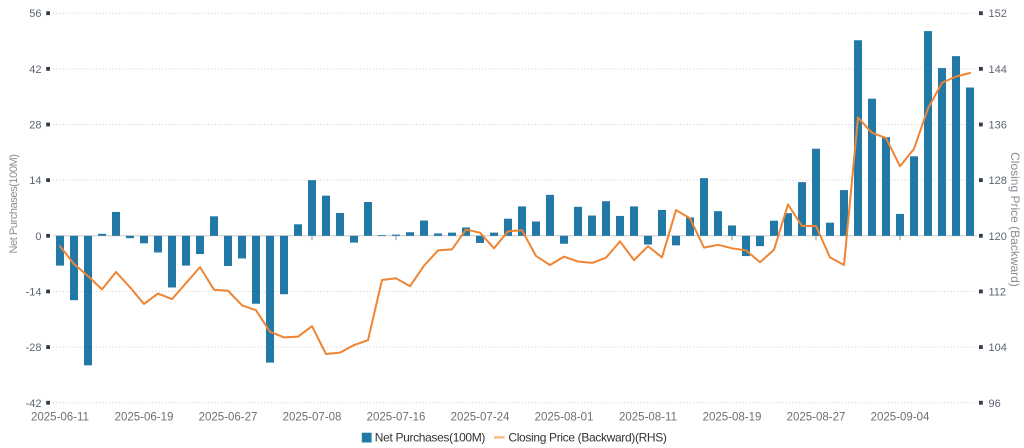 The width and height of the screenshot is (1024, 448). Describe the element at coordinates (564, 418) in the screenshot. I see `svg-text: 2025-08-01` at that location.